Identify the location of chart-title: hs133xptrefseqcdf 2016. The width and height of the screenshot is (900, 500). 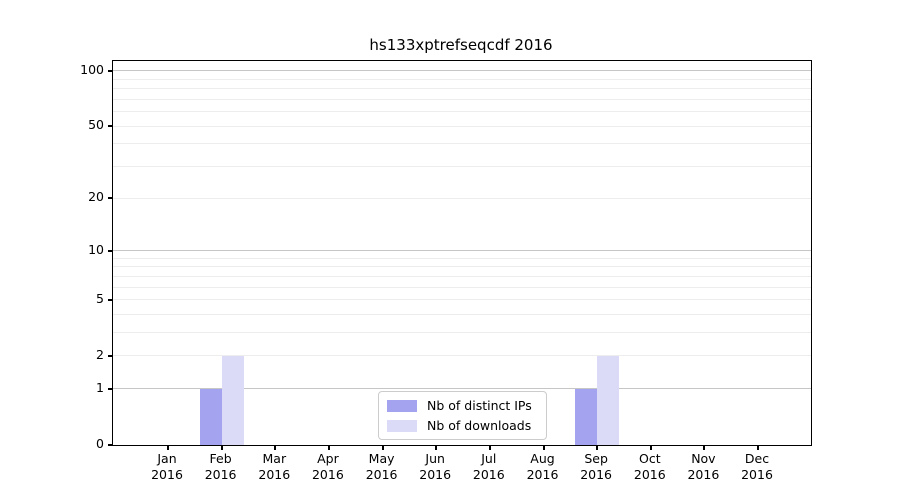
(461, 45).